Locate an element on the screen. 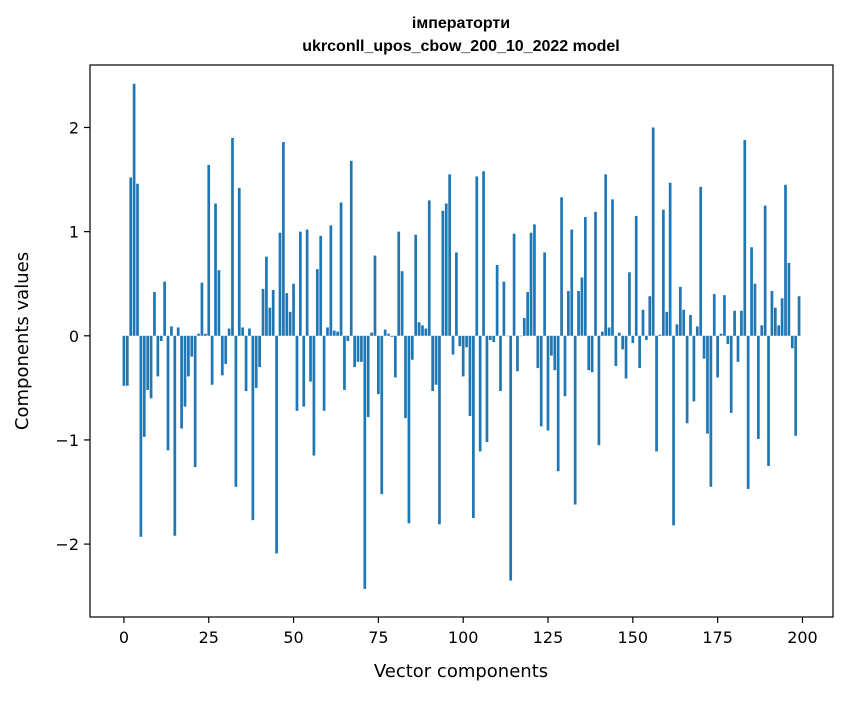 The image size is (847, 701). x-tick-label: 125 is located at coordinates (548, 637).